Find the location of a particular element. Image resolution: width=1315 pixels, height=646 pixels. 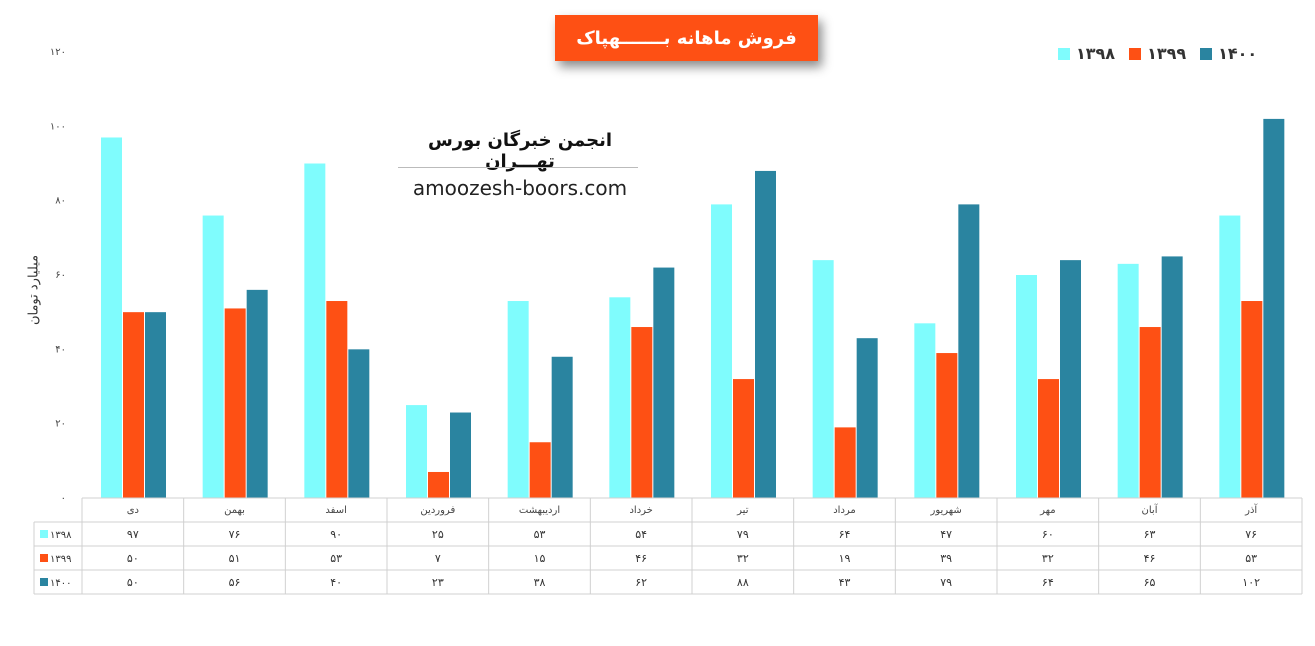

legend-label-1399: ۱۳۹۹ is located at coordinates (1167, 53).